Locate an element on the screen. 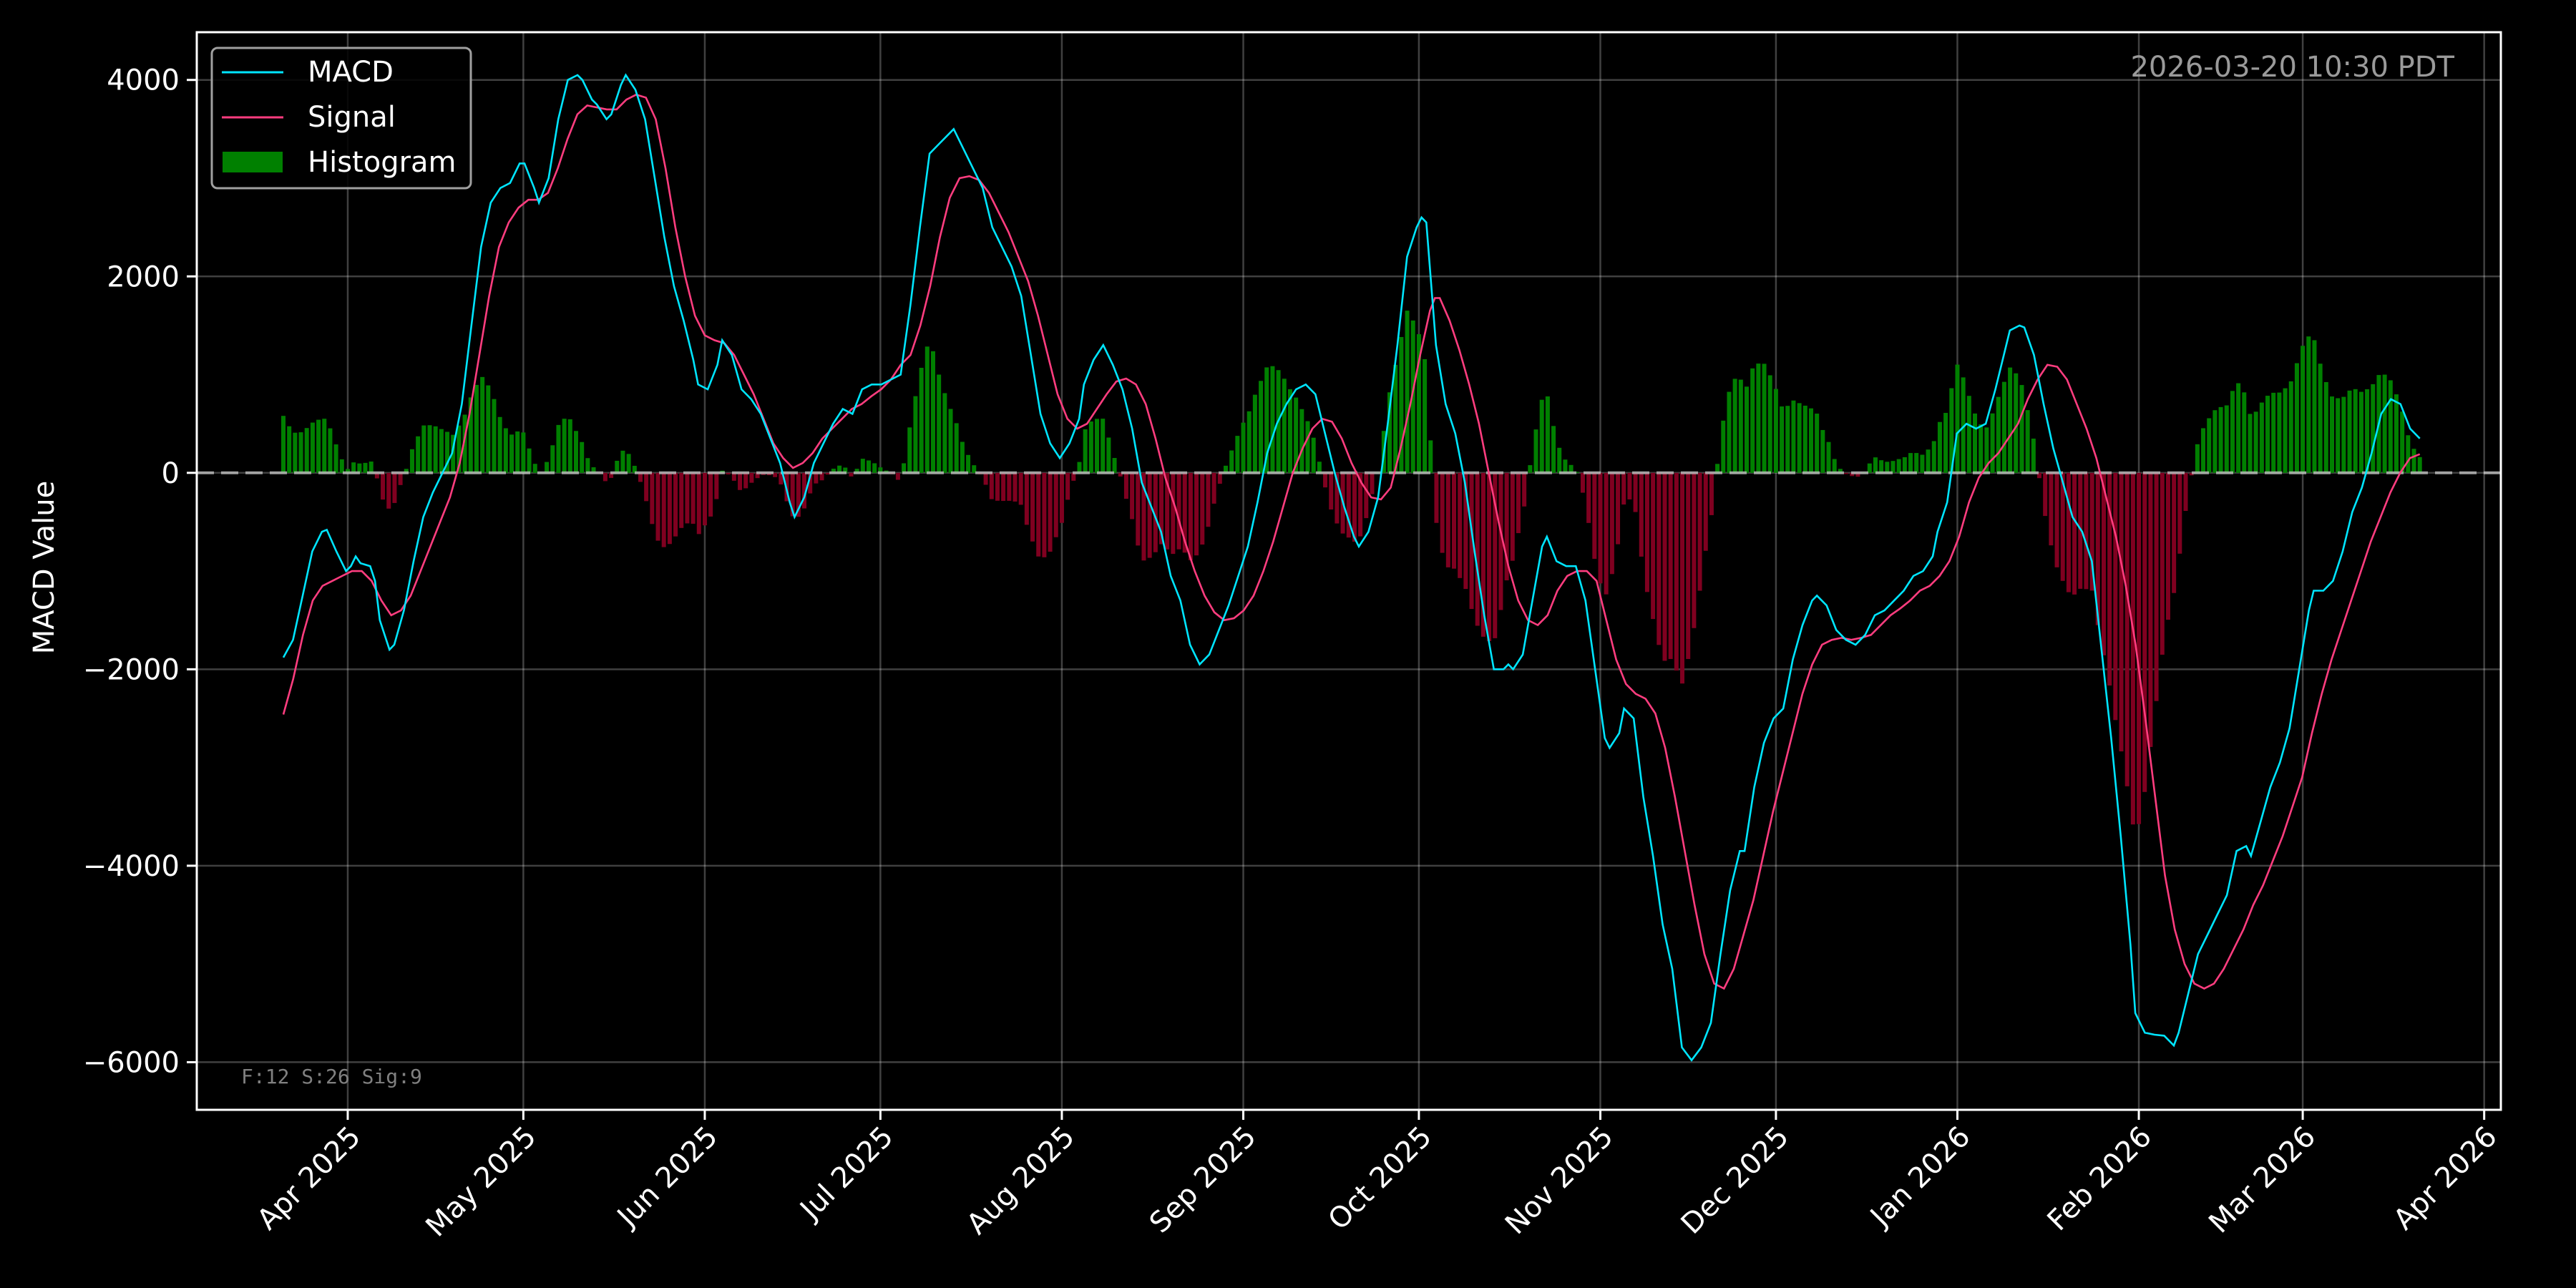  legend-signal-label: Signal is located at coordinates (352, 117).